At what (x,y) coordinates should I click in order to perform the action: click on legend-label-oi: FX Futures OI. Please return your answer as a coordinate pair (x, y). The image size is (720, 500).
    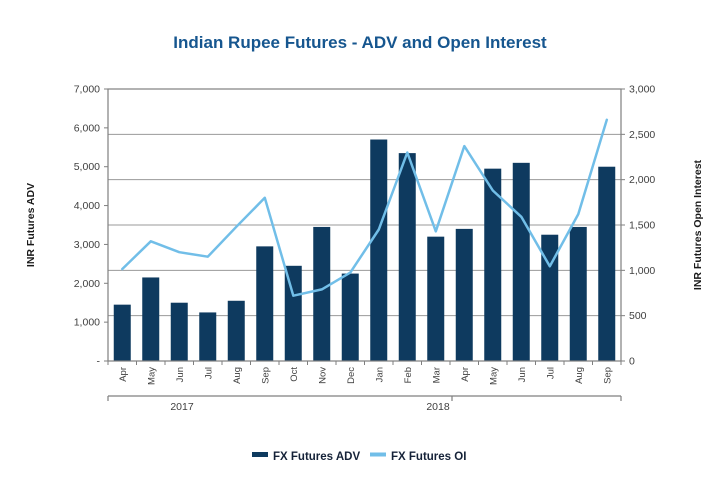
    Looking at the image, I should click on (428, 457).